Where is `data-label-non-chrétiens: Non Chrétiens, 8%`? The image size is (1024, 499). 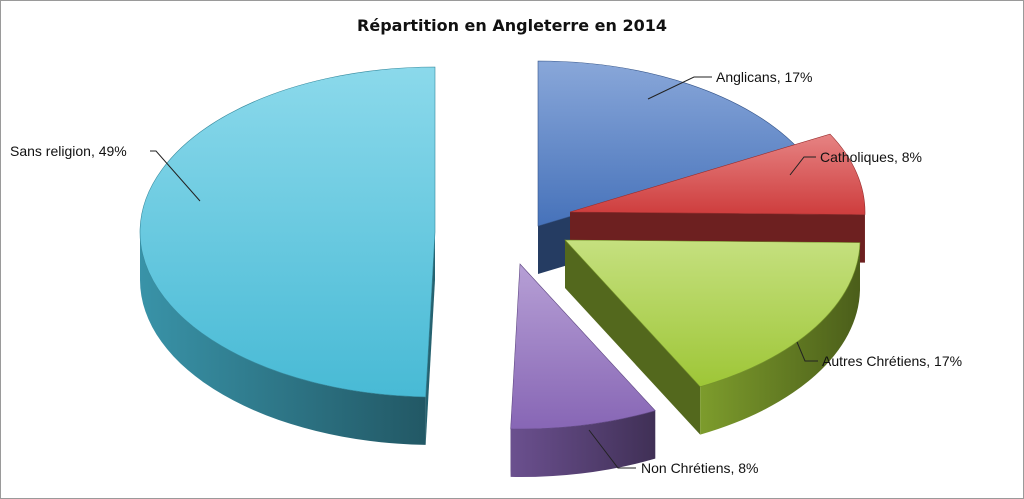
data-label-non-chrétiens: Non Chrétiens, 8% is located at coordinates (700, 468).